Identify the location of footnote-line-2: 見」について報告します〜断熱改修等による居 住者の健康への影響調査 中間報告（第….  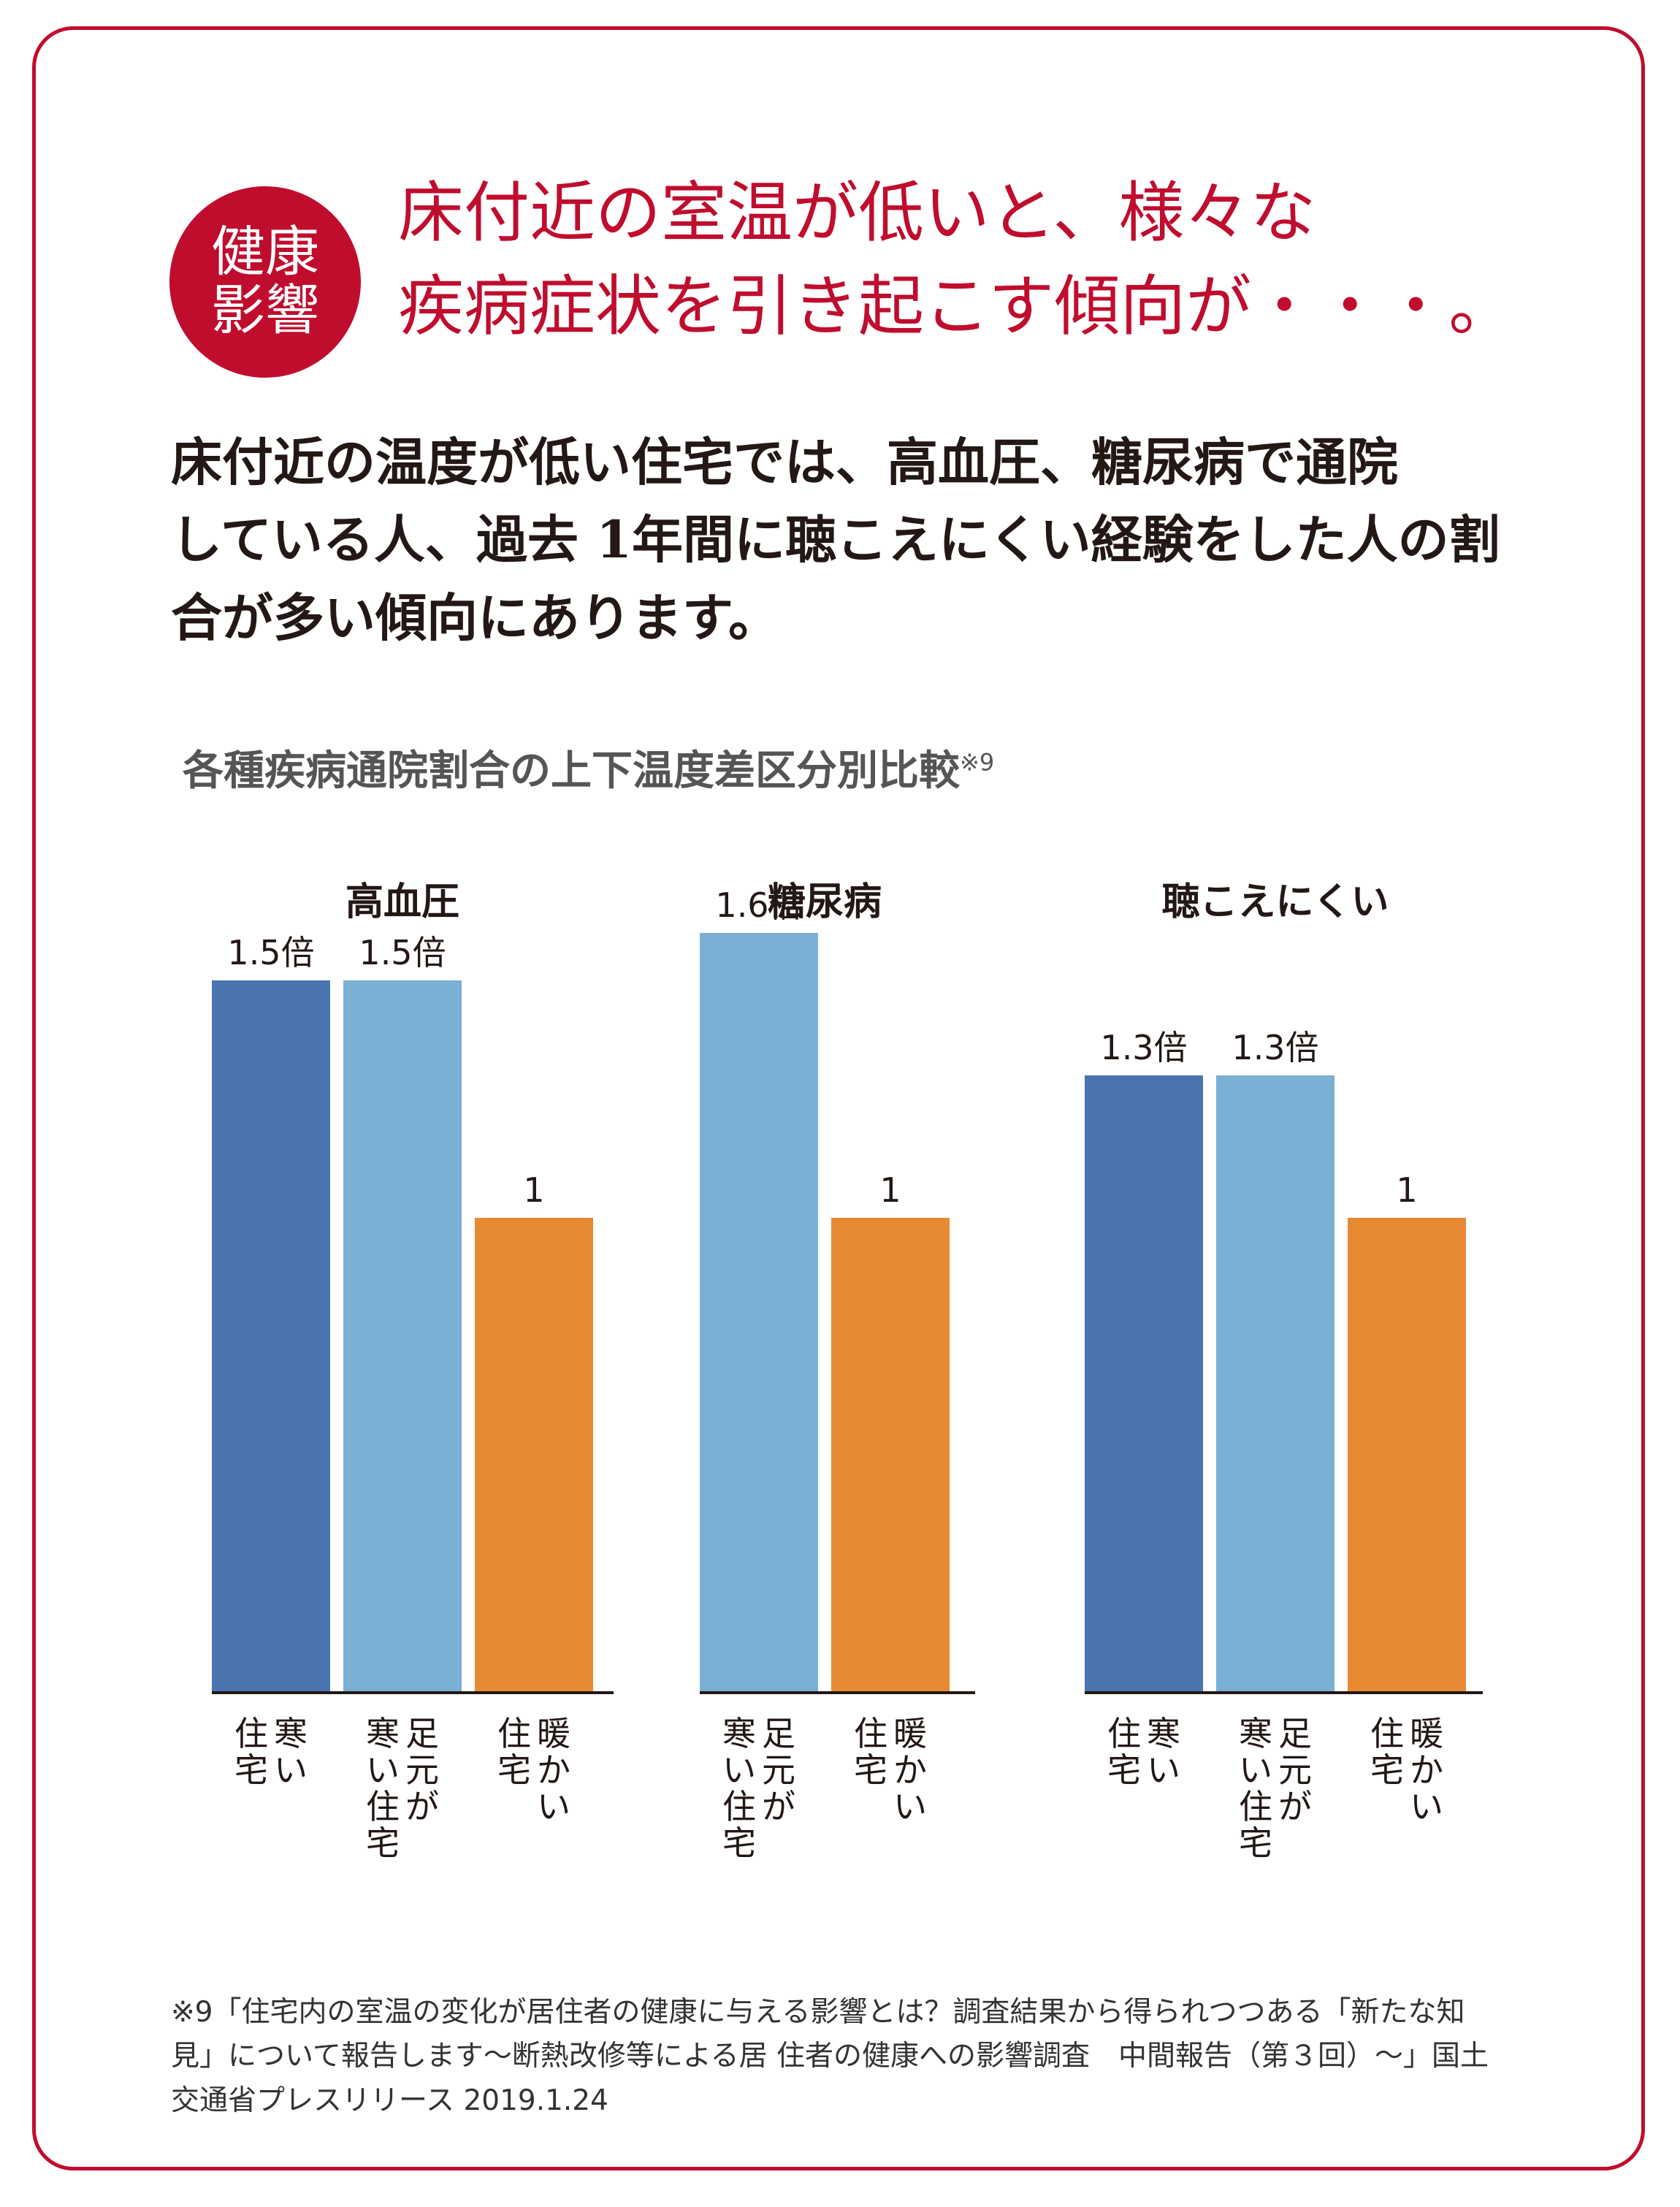
(830, 2056).